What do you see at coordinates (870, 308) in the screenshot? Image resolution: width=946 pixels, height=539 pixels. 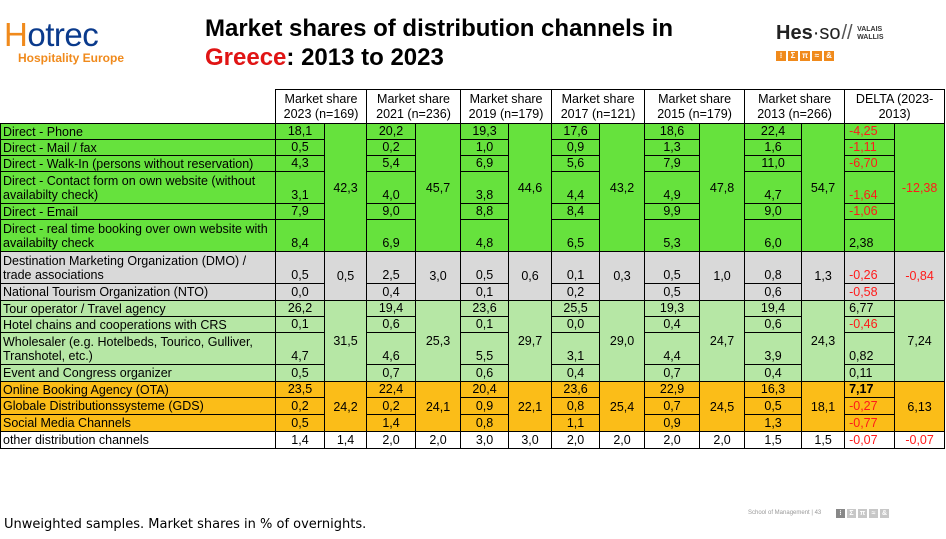 I see `delta-cell: 6,77` at bounding box center [870, 308].